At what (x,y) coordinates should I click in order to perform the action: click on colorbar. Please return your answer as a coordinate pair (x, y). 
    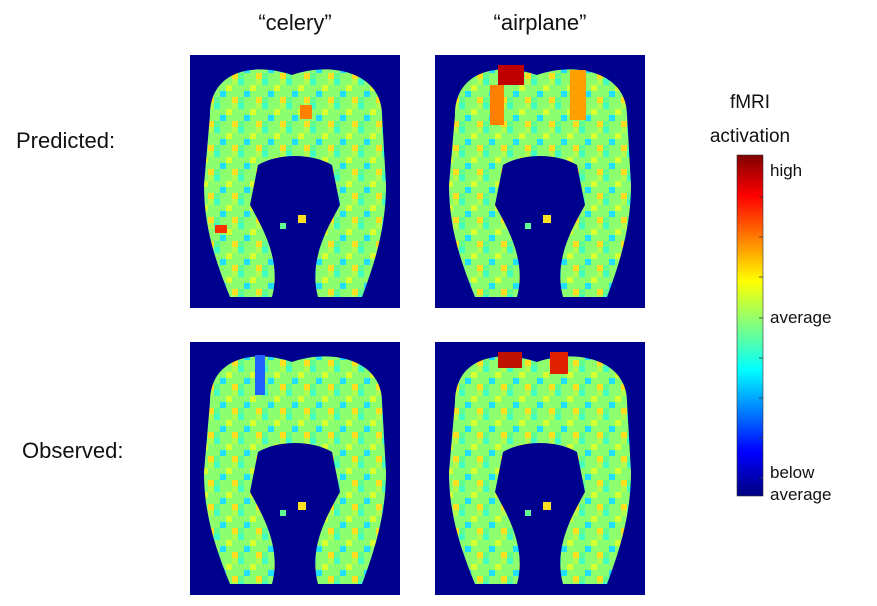
    Looking at the image, I should click on (750, 325).